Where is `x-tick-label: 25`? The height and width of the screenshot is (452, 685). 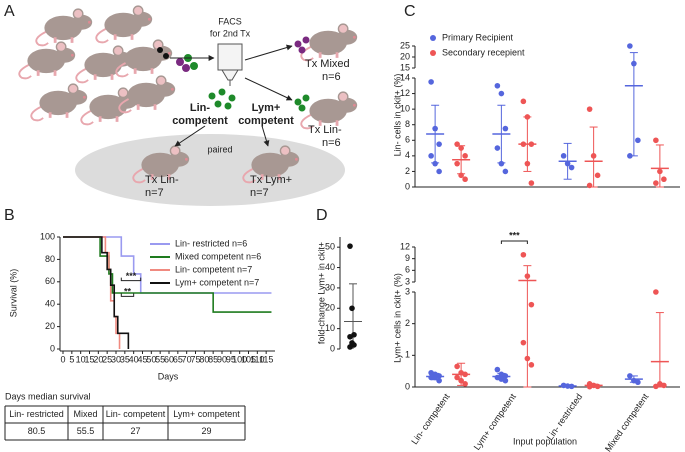 x-tick-label: 25 is located at coordinates (107, 359).